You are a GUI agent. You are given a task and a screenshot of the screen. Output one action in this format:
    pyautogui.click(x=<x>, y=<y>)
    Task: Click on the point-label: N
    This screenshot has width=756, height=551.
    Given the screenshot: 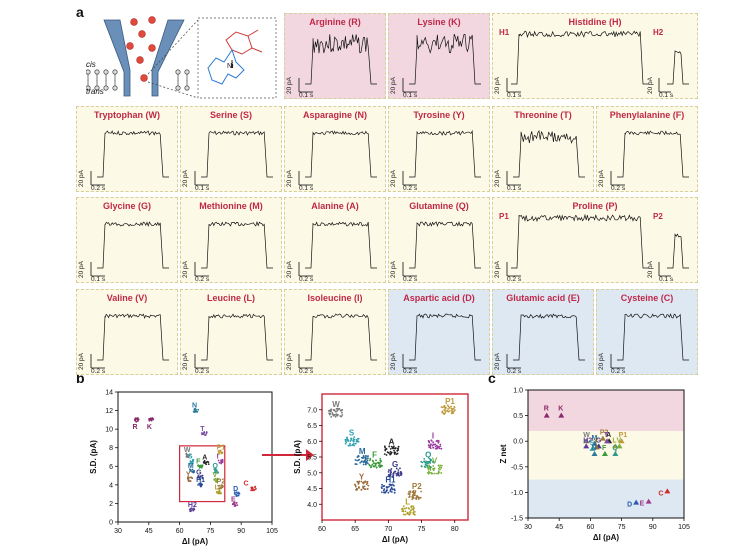 What is the action you would take?
    pyautogui.click(x=594, y=448)
    